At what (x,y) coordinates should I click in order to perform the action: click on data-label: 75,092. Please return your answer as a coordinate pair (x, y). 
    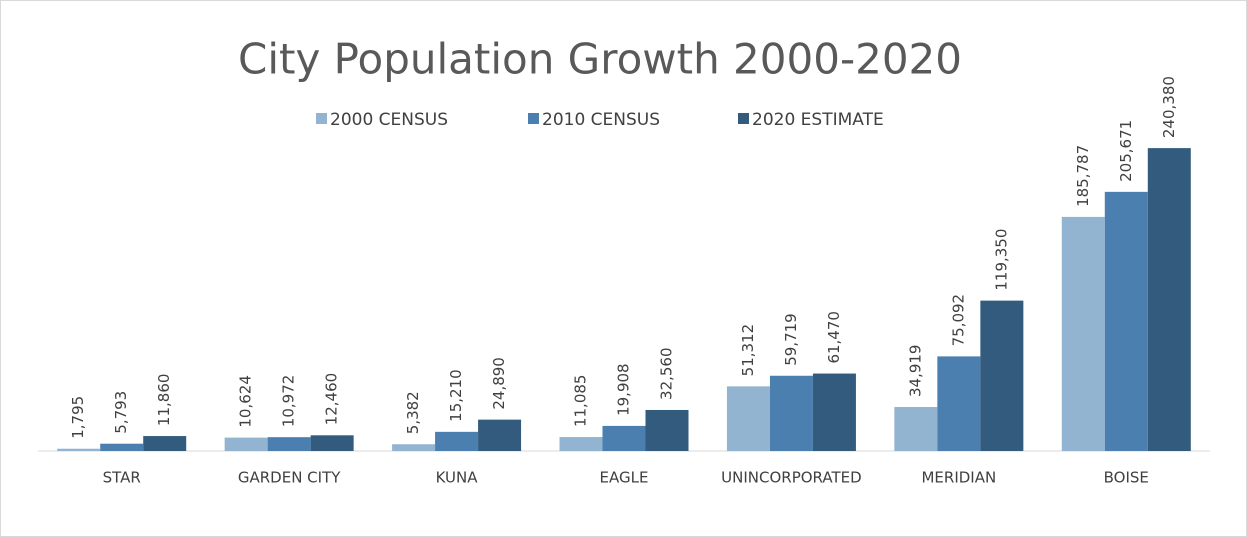
    Looking at the image, I should click on (958, 320).